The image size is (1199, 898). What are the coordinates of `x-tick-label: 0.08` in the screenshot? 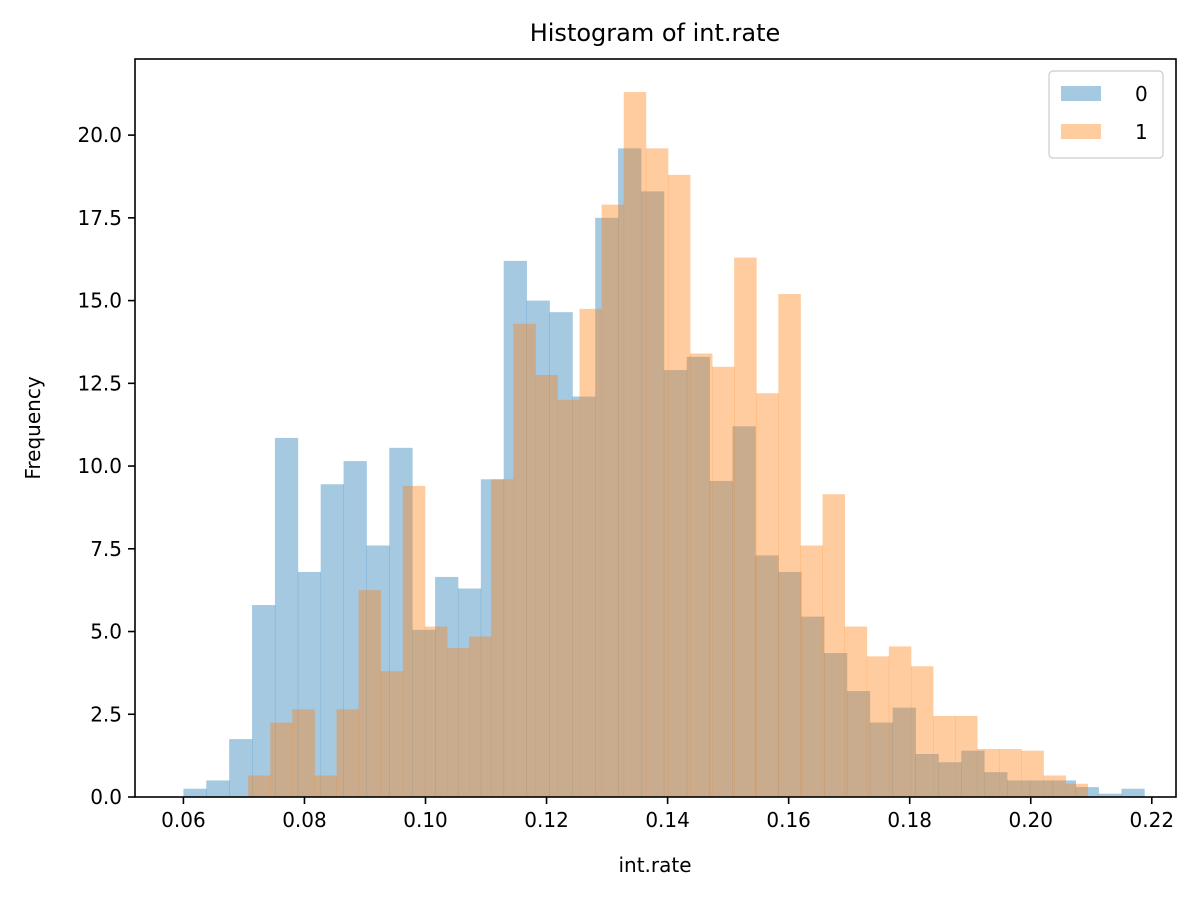 It's located at (304, 820).